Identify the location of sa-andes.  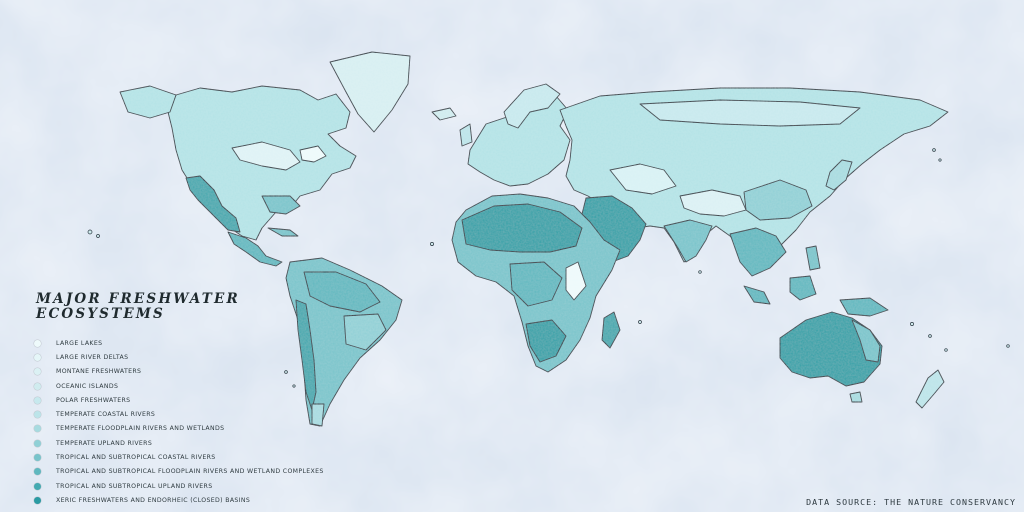
(306, 355).